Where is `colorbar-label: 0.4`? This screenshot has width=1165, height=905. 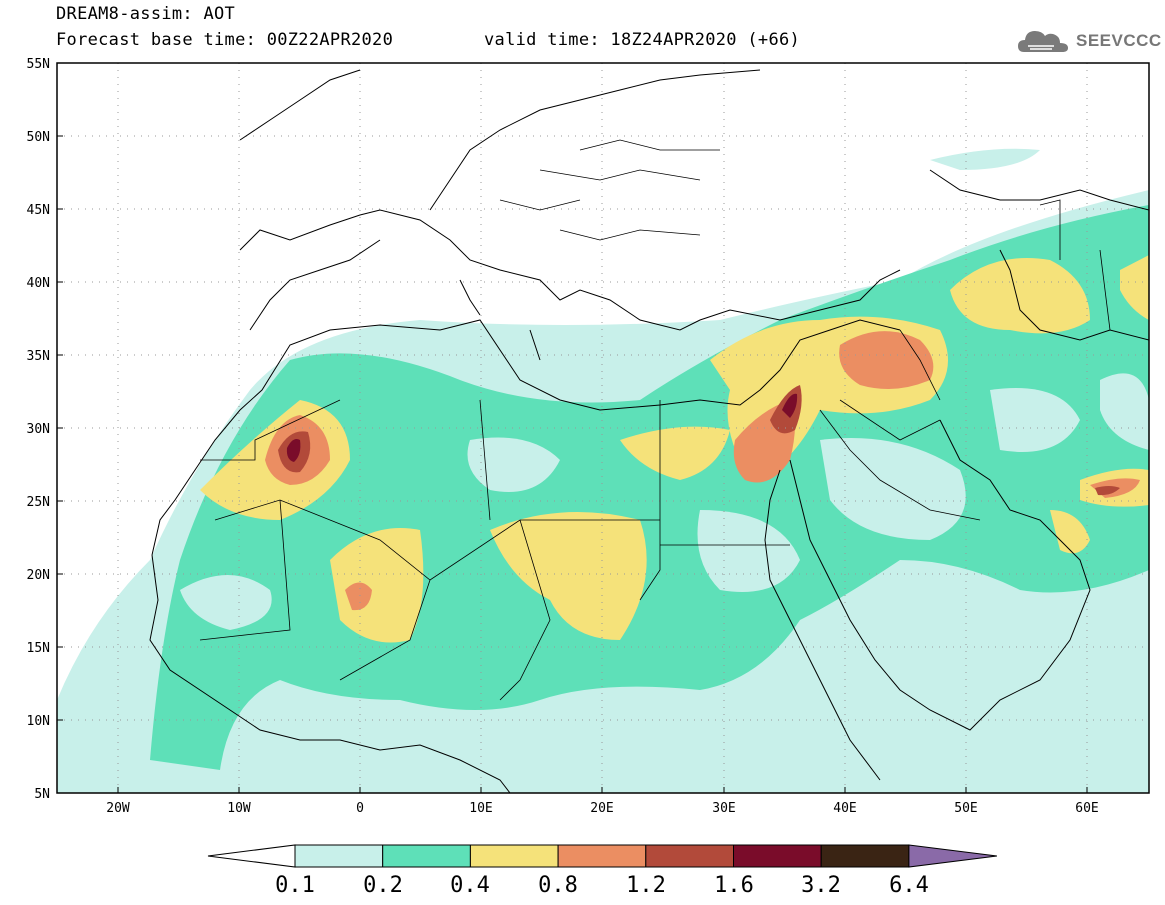 colorbar-label: 0.4 is located at coordinates (470, 885).